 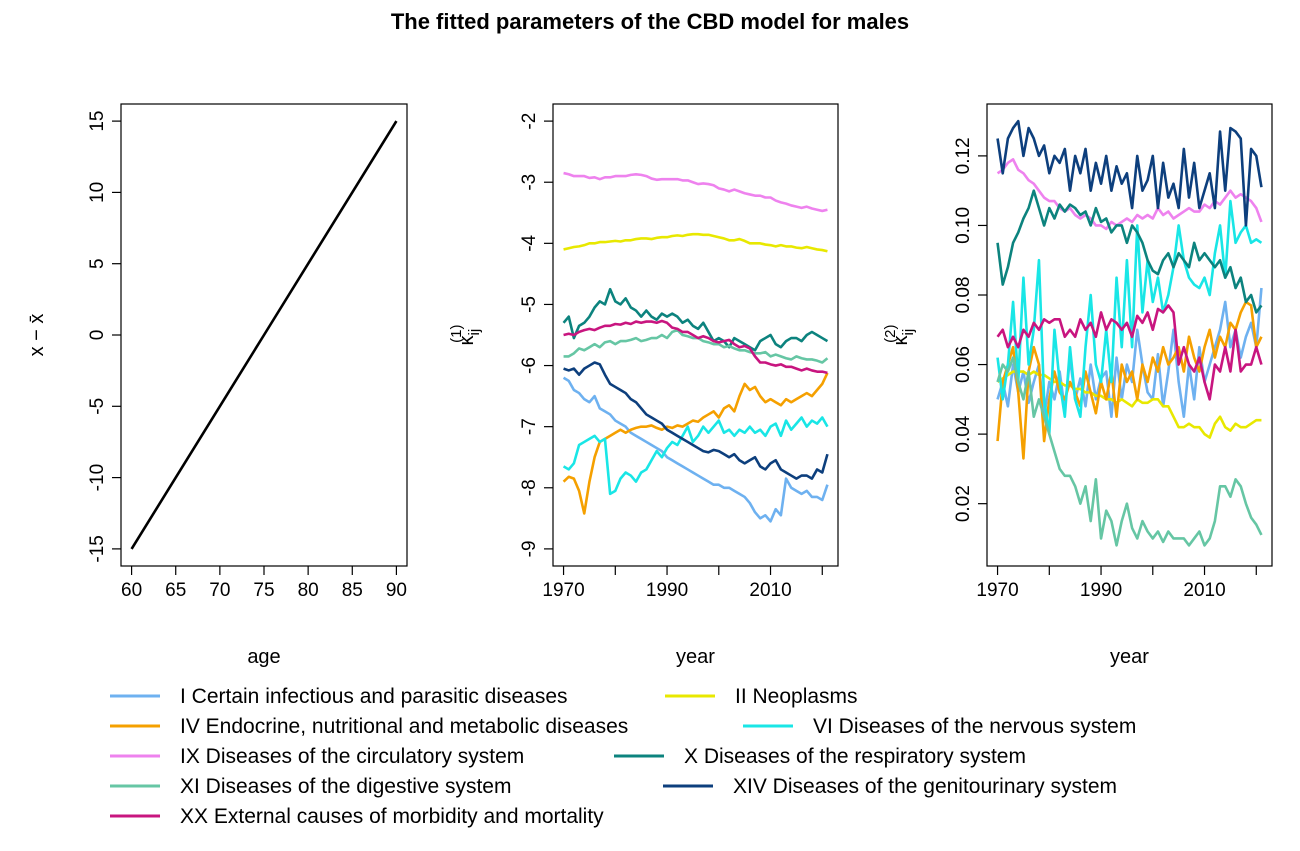 What do you see at coordinates (264, 335) in the screenshot?
I see `age-line` at bounding box center [264, 335].